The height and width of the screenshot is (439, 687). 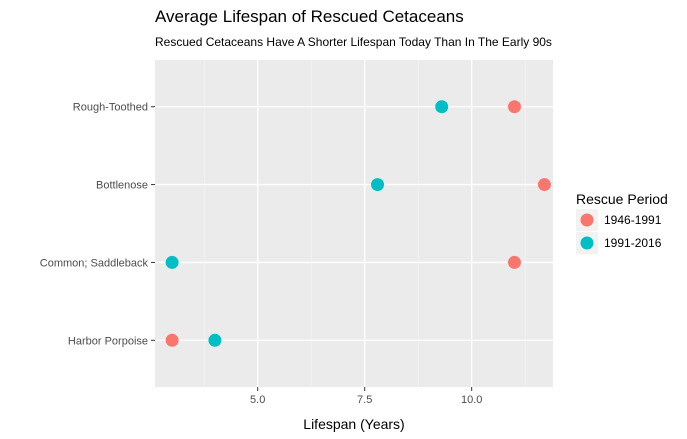 I want to click on legend-title: Rescue Period, so click(x=622, y=199).